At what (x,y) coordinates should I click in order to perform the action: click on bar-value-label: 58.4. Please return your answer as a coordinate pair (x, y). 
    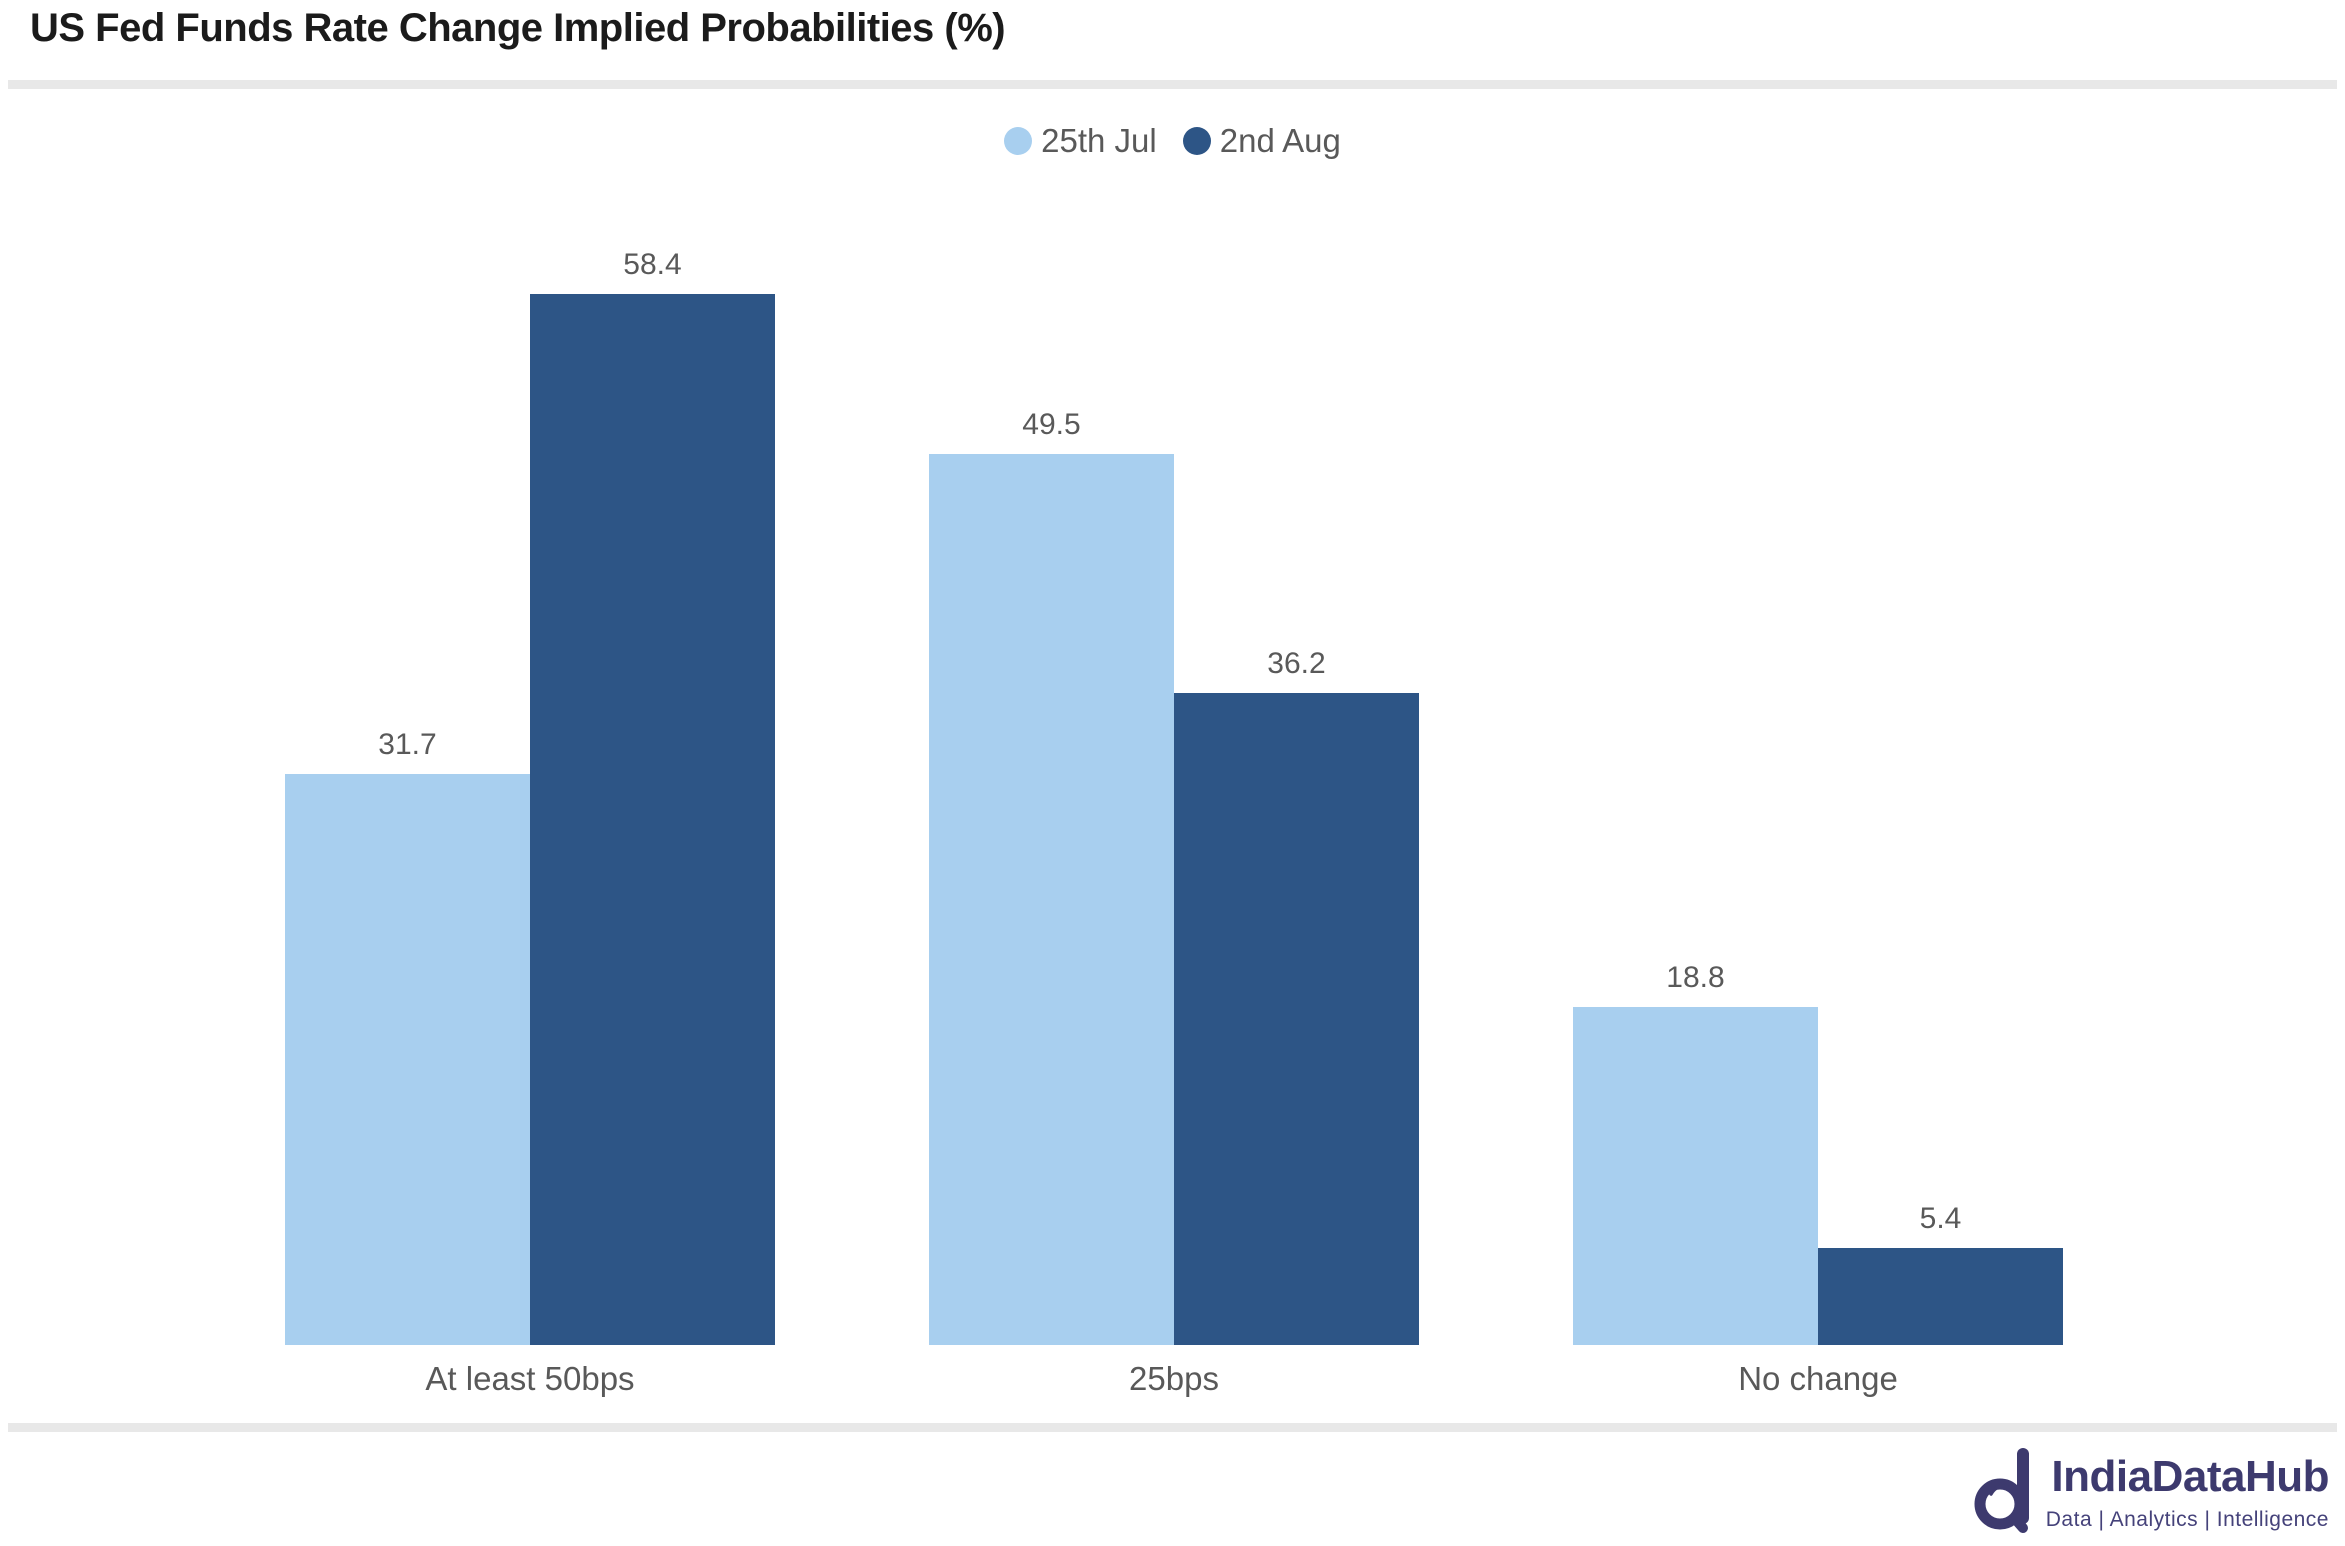
    Looking at the image, I should click on (652, 264).